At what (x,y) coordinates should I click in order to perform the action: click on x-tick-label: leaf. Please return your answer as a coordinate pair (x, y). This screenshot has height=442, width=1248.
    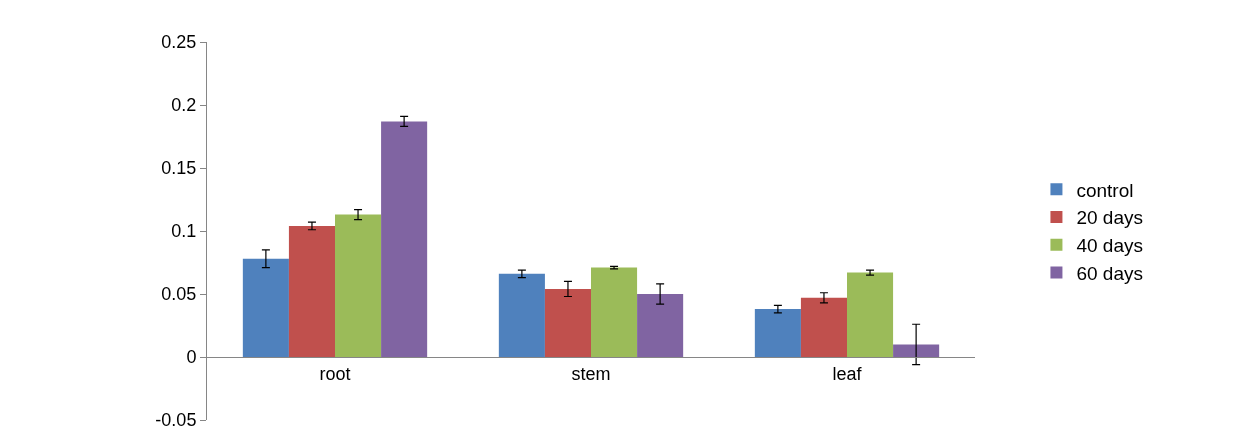
    Looking at the image, I should click on (847, 373).